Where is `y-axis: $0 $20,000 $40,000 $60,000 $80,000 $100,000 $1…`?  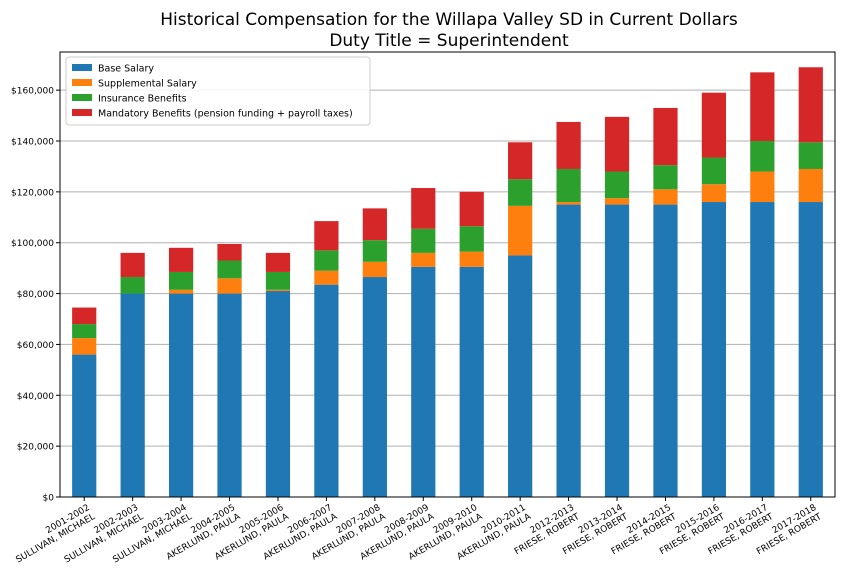
y-axis: $0 $20,000 $40,000 $60,000 $80,000 $100,000 $1… is located at coordinates (35, 295).